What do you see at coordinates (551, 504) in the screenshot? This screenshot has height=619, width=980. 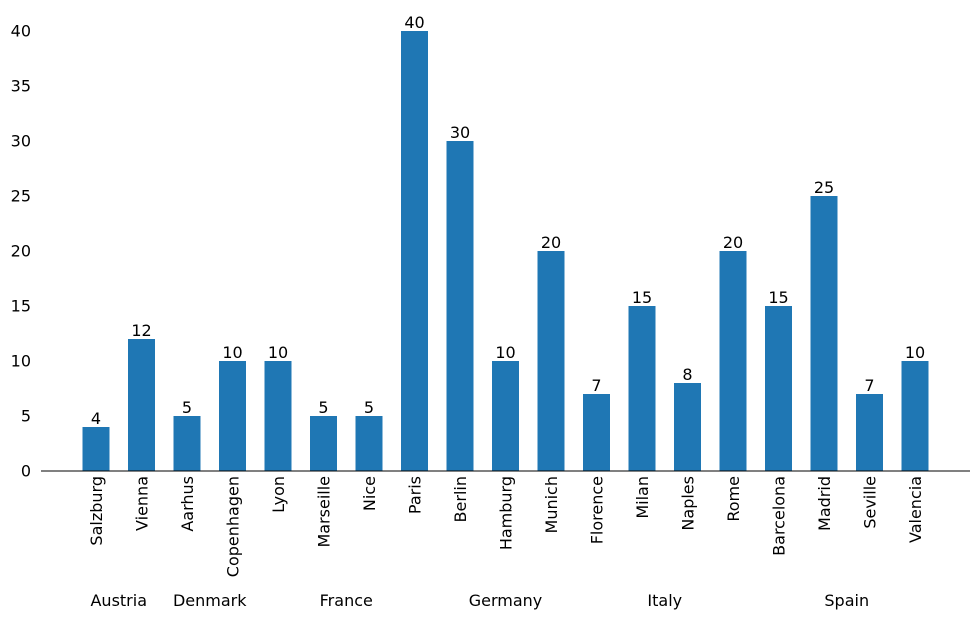 I see `x-category-label: Munich` at bounding box center [551, 504].